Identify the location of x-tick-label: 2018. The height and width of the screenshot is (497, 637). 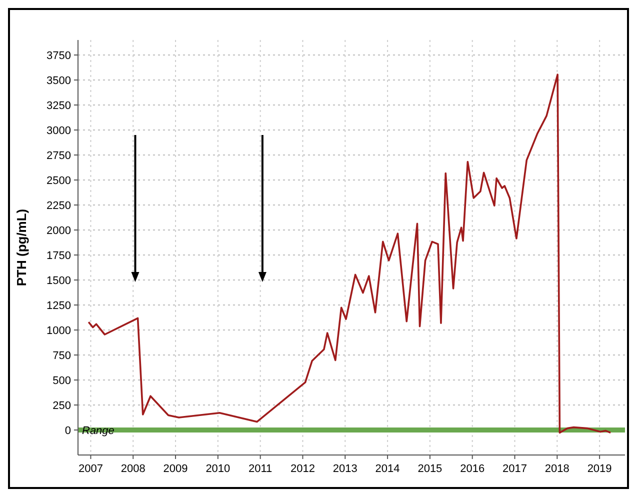
(557, 469).